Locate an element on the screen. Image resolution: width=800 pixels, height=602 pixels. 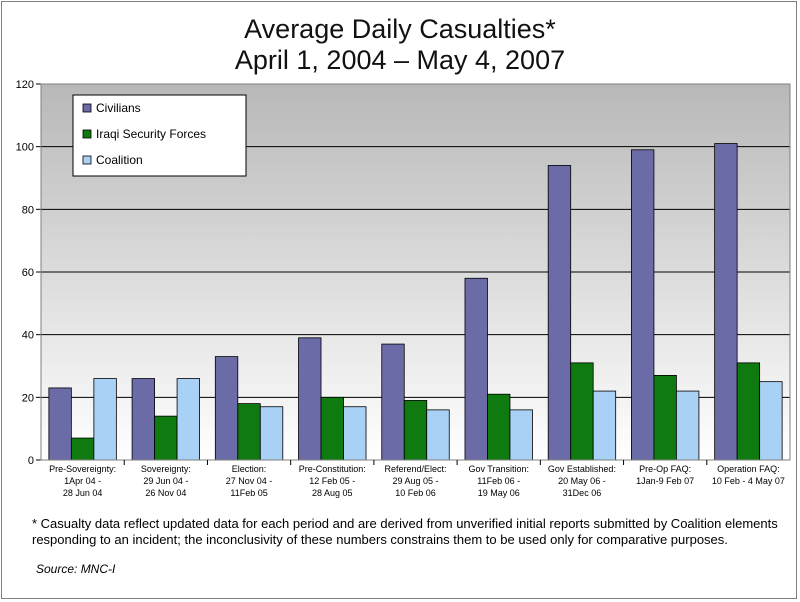
y-tick-label: 60 is located at coordinates (28, 273).